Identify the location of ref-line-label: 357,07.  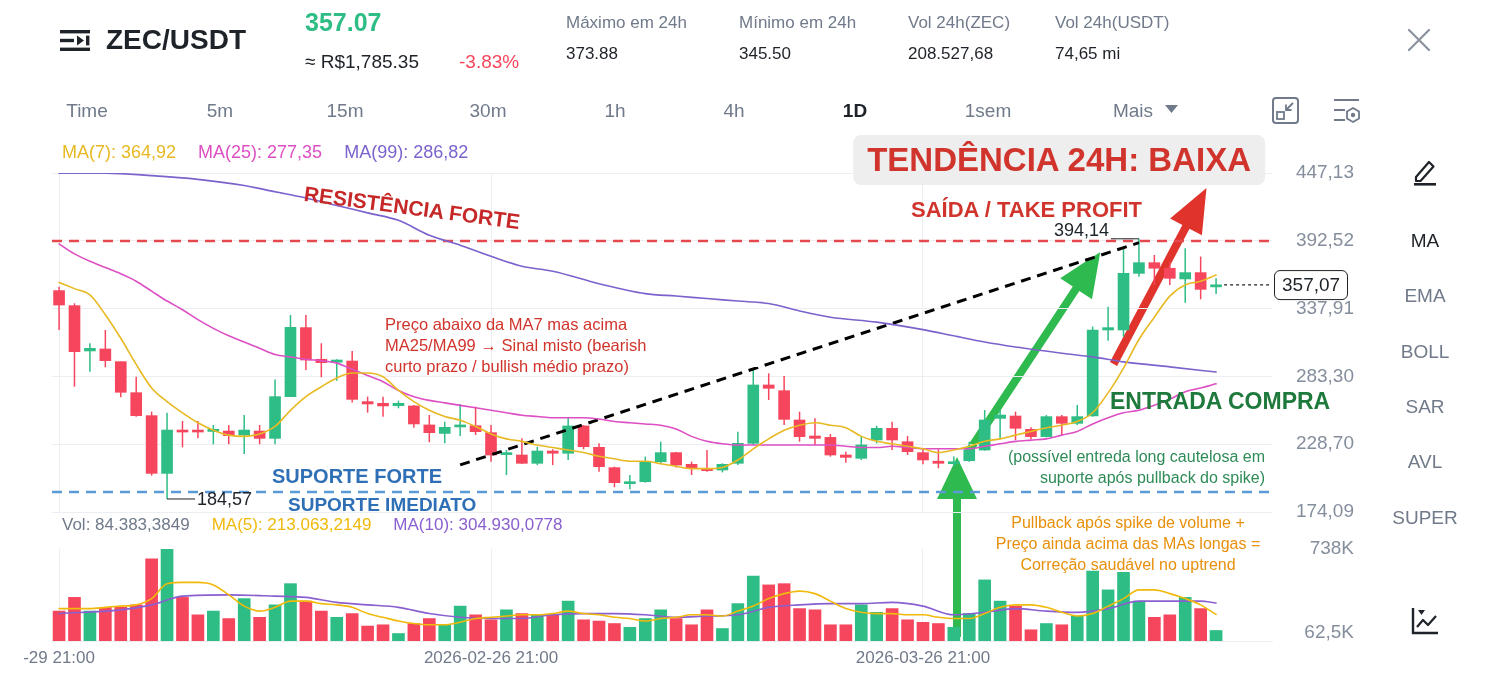
(1311, 284).